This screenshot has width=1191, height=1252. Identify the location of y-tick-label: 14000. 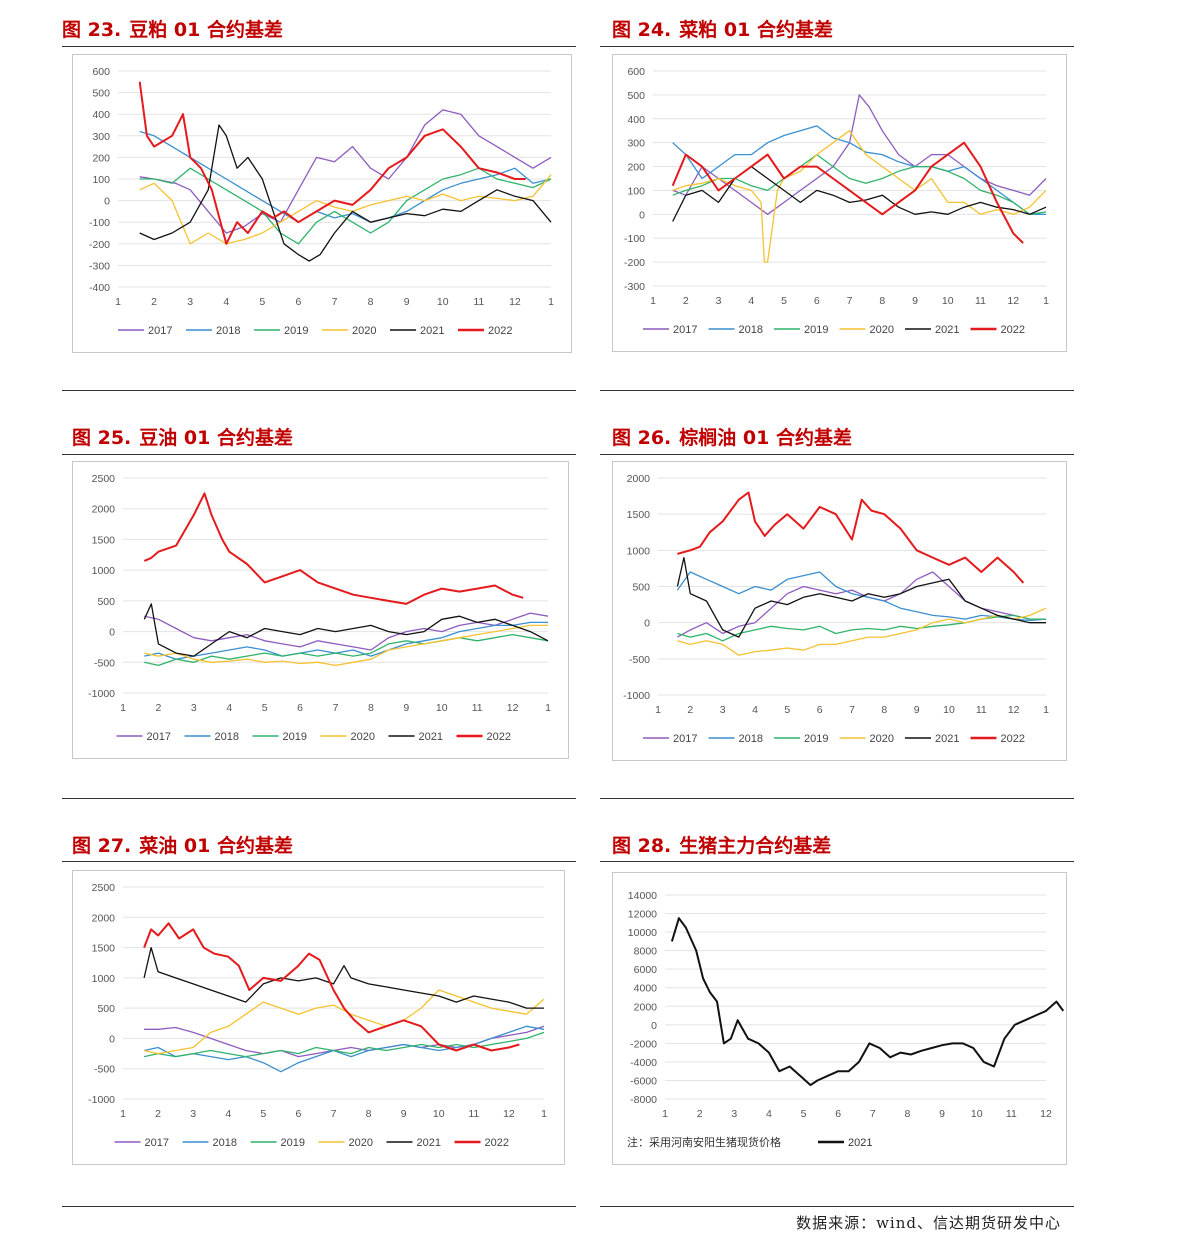
(642, 896).